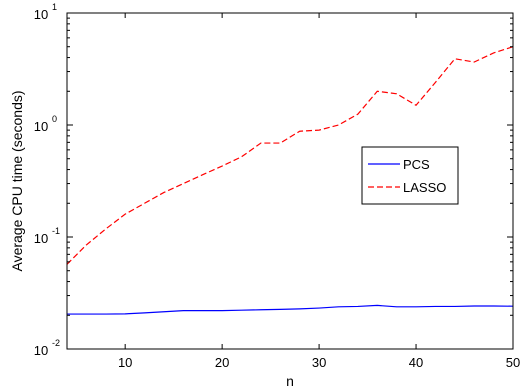  I want to click on y-tick-label-exponent: 1, so click(54, 7).